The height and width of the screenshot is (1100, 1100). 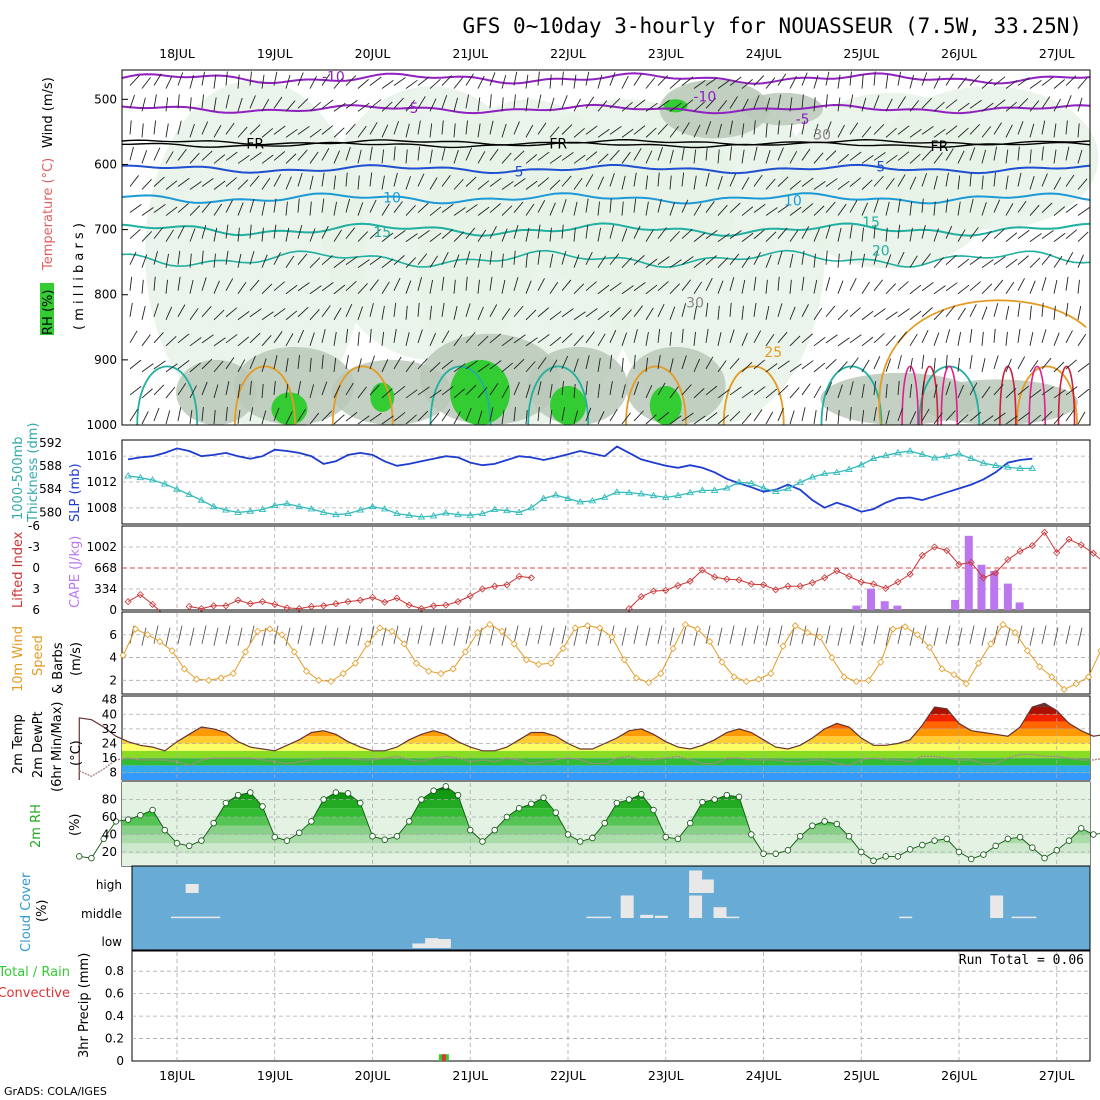 I want to click on rh-line, so click(x=588, y=823).